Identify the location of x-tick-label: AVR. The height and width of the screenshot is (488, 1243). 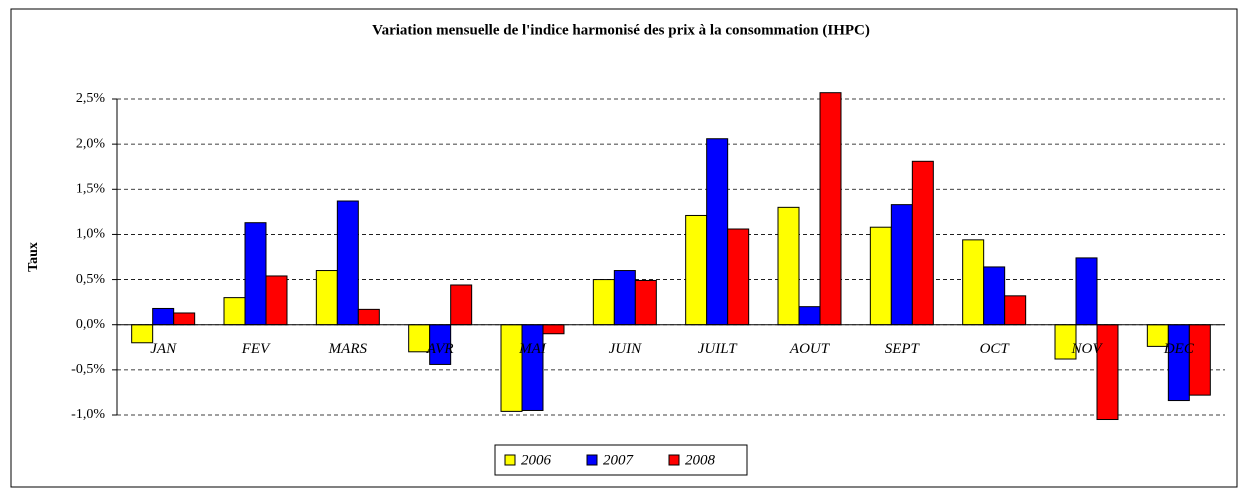
(440, 349).